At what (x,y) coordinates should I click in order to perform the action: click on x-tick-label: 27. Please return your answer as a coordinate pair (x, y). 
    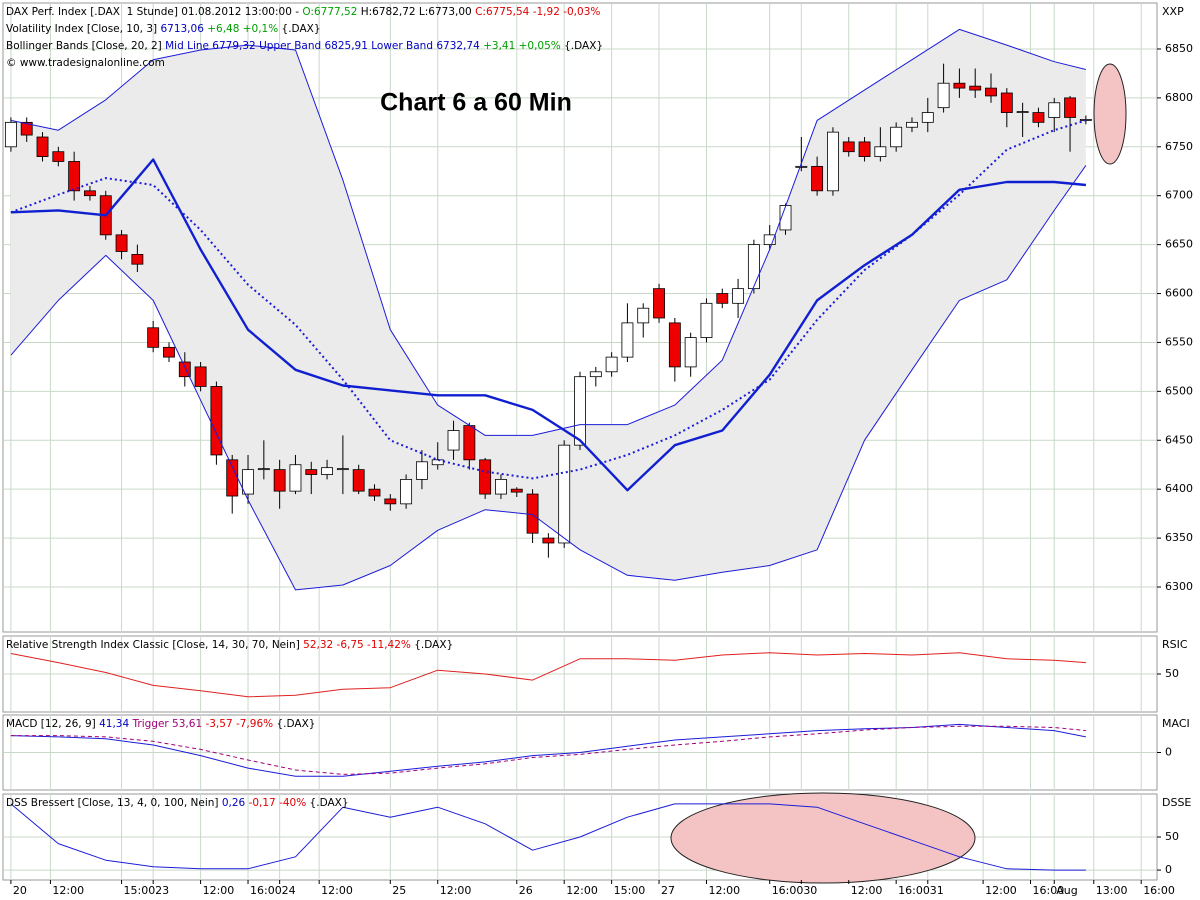
    Looking at the image, I should click on (668, 890).